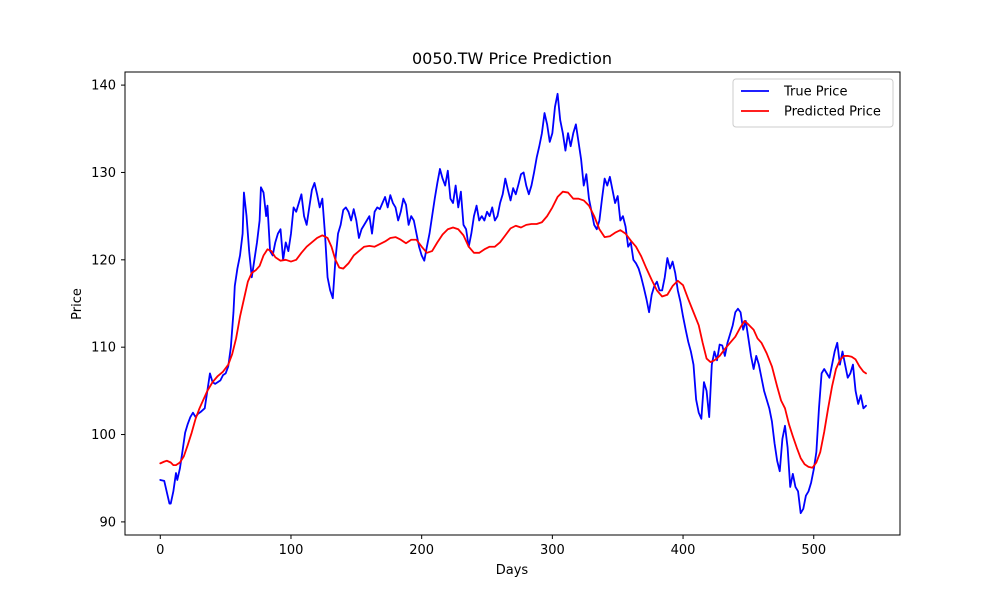 The image size is (1000, 600). What do you see at coordinates (813, 550) in the screenshot?
I see `x-tick-label: 500` at bounding box center [813, 550].